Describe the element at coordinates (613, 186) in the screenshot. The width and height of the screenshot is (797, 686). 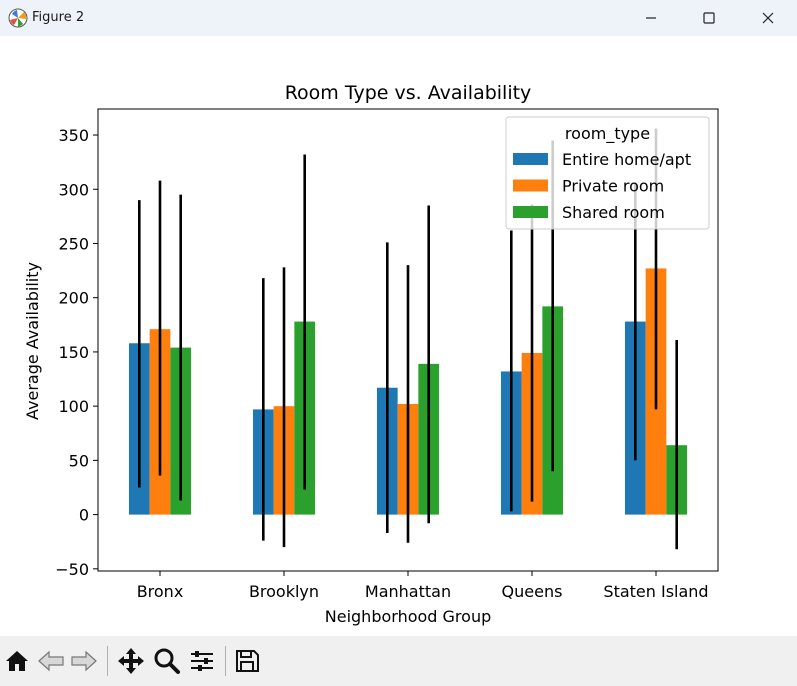
I see `legend-label: Private room` at that location.